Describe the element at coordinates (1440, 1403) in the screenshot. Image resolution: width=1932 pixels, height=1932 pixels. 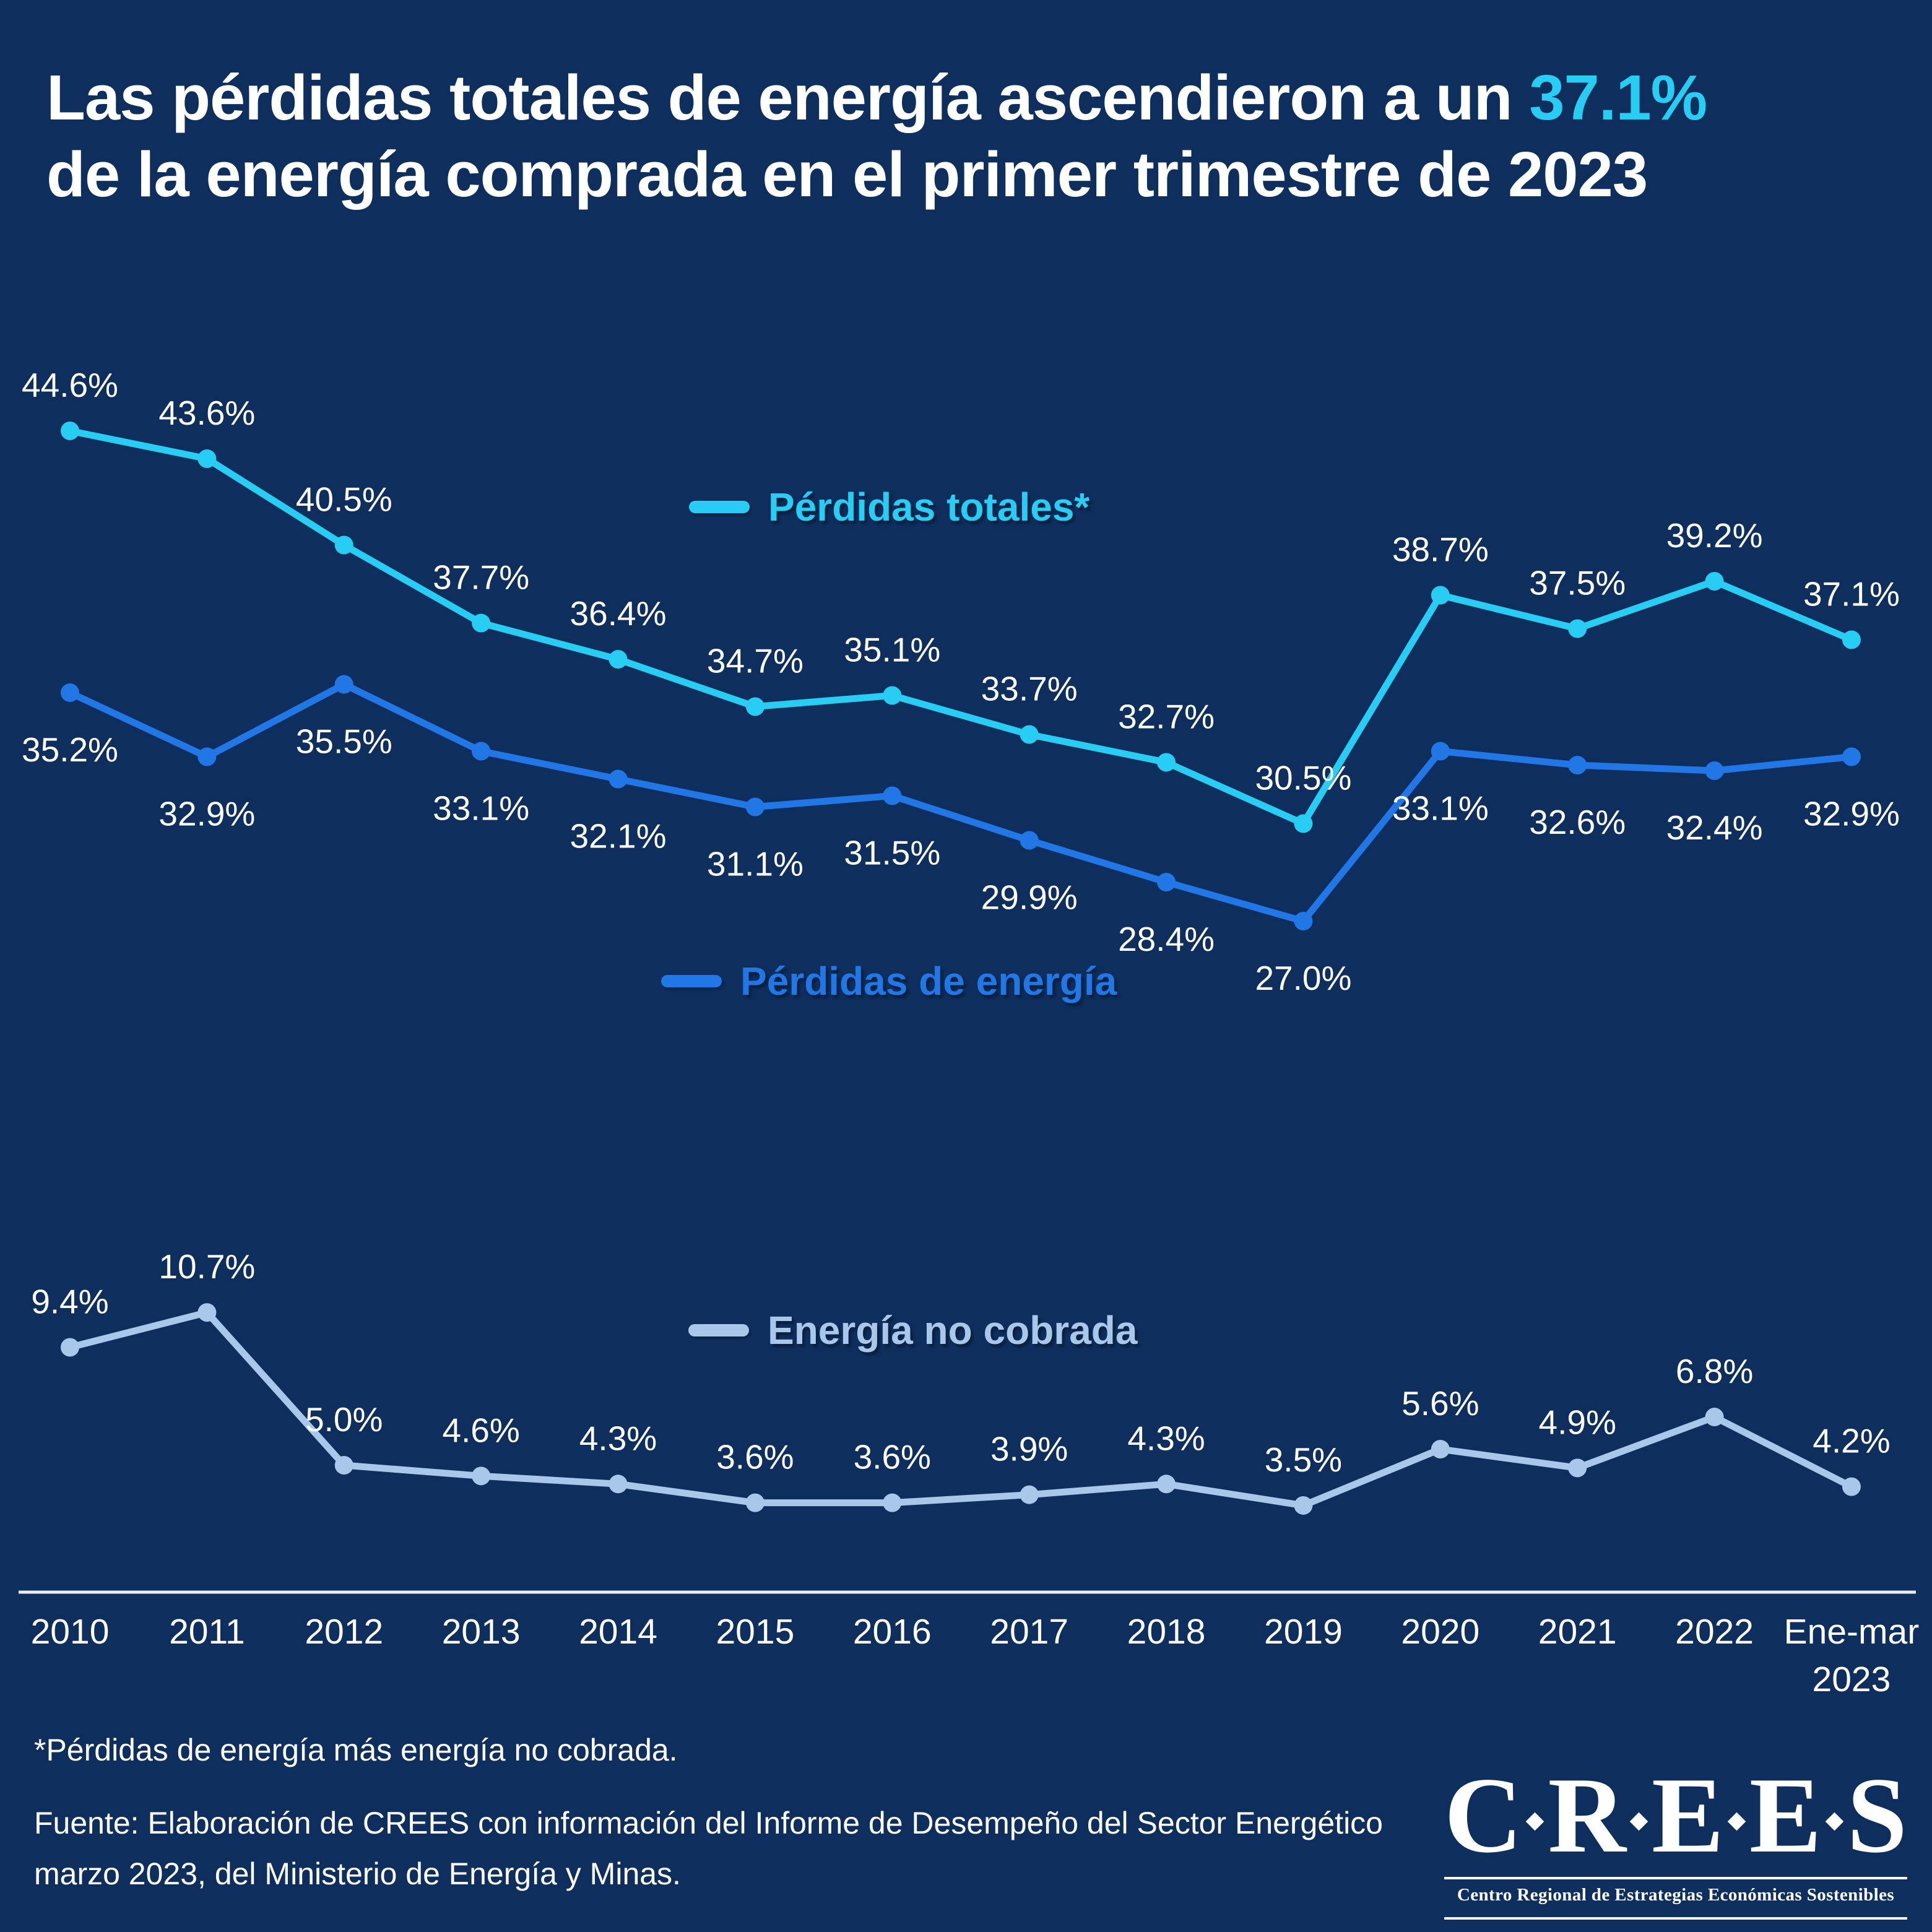
I see `data-point-label: 5.6%` at that location.